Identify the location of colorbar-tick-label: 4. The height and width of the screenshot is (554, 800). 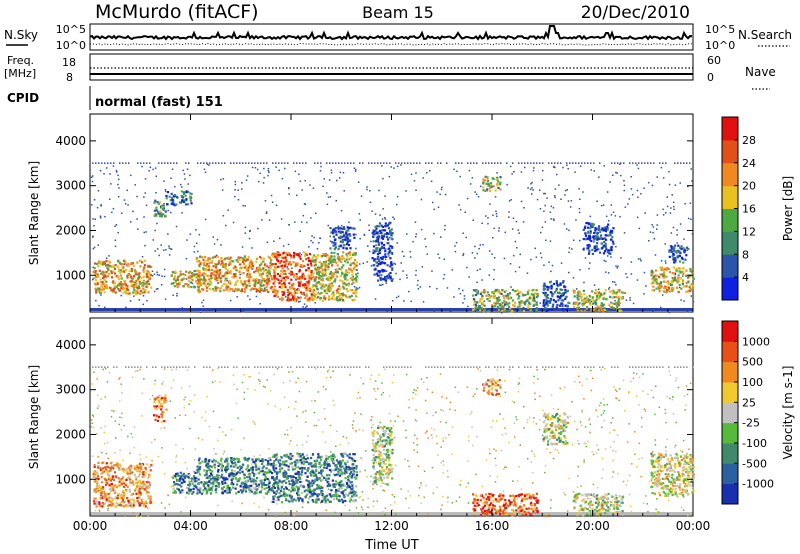
(745, 277).